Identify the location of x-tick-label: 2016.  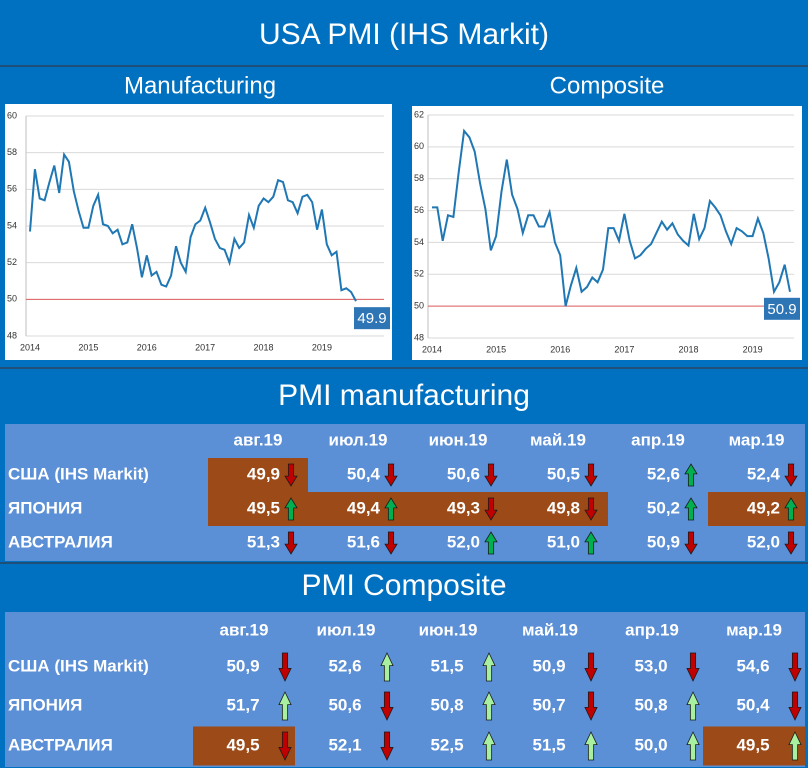
(560, 349).